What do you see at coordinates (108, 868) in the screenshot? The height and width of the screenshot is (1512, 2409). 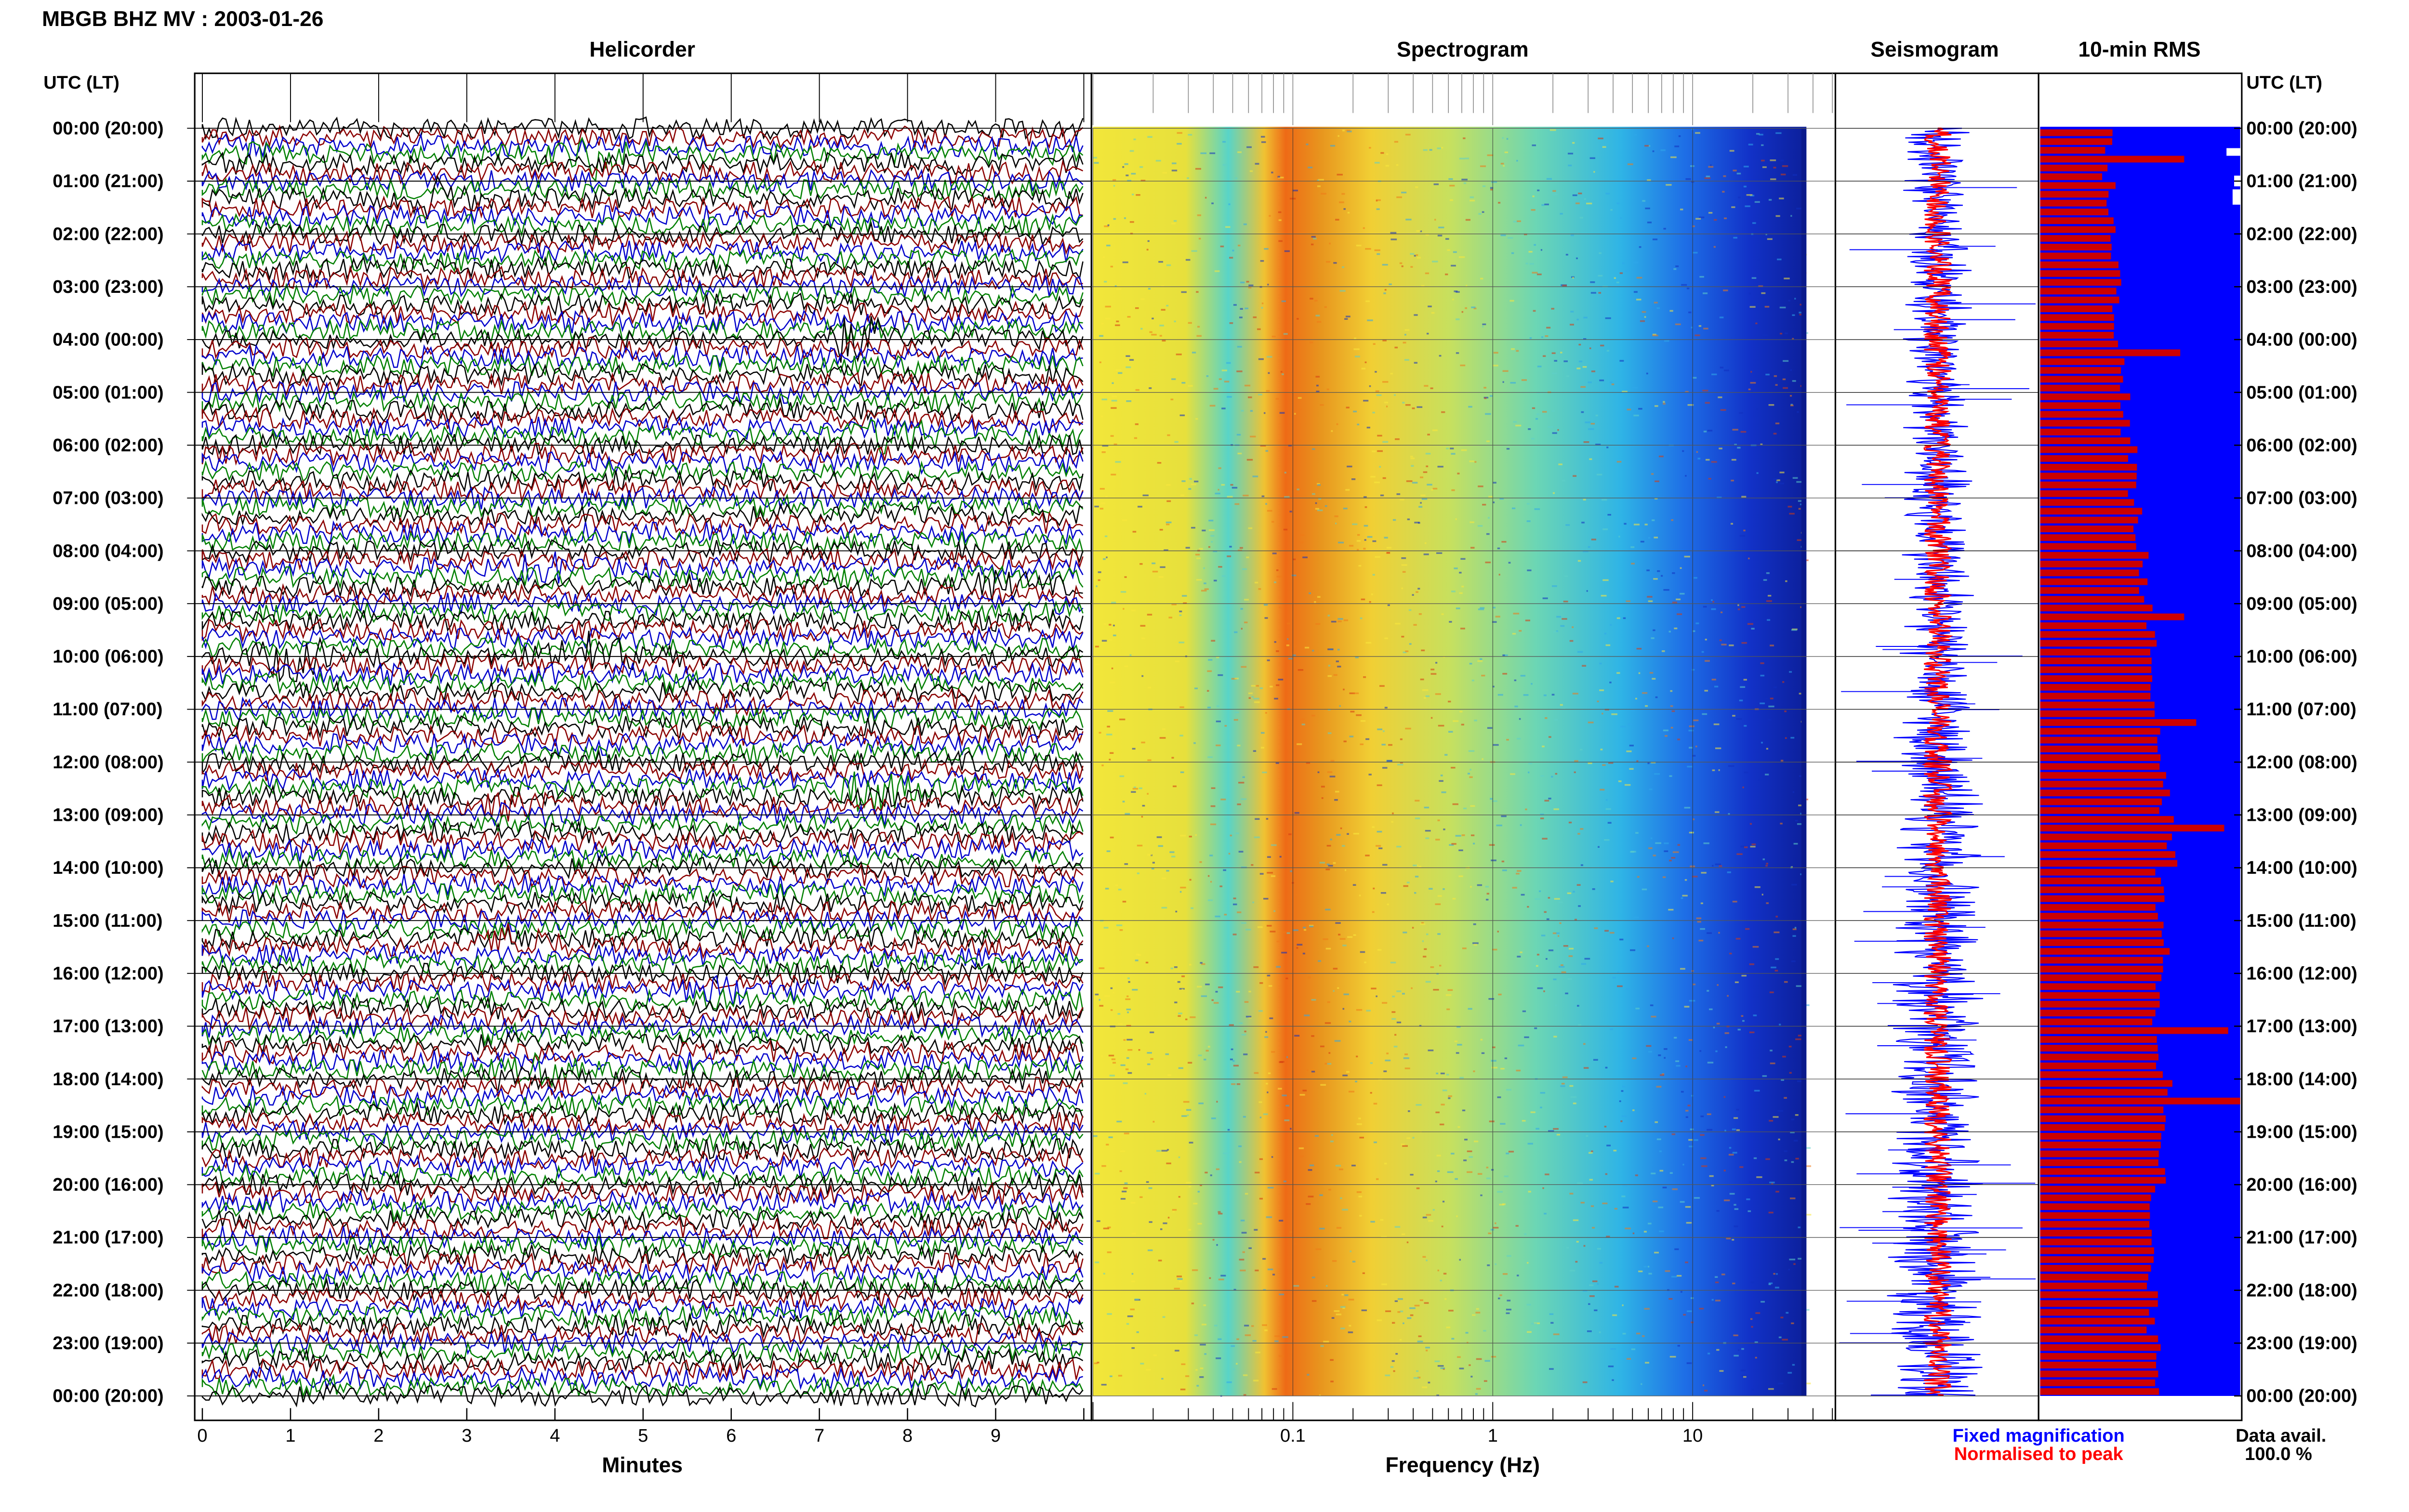 I see `time-label: 14:00 (10:00)` at bounding box center [108, 868].